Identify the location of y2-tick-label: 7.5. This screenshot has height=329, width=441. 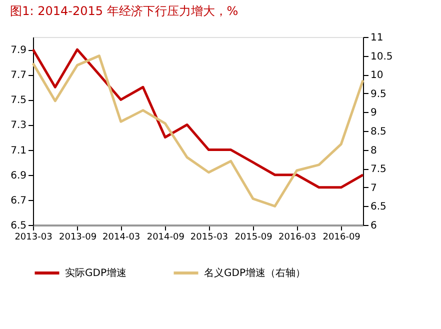
(378, 170).